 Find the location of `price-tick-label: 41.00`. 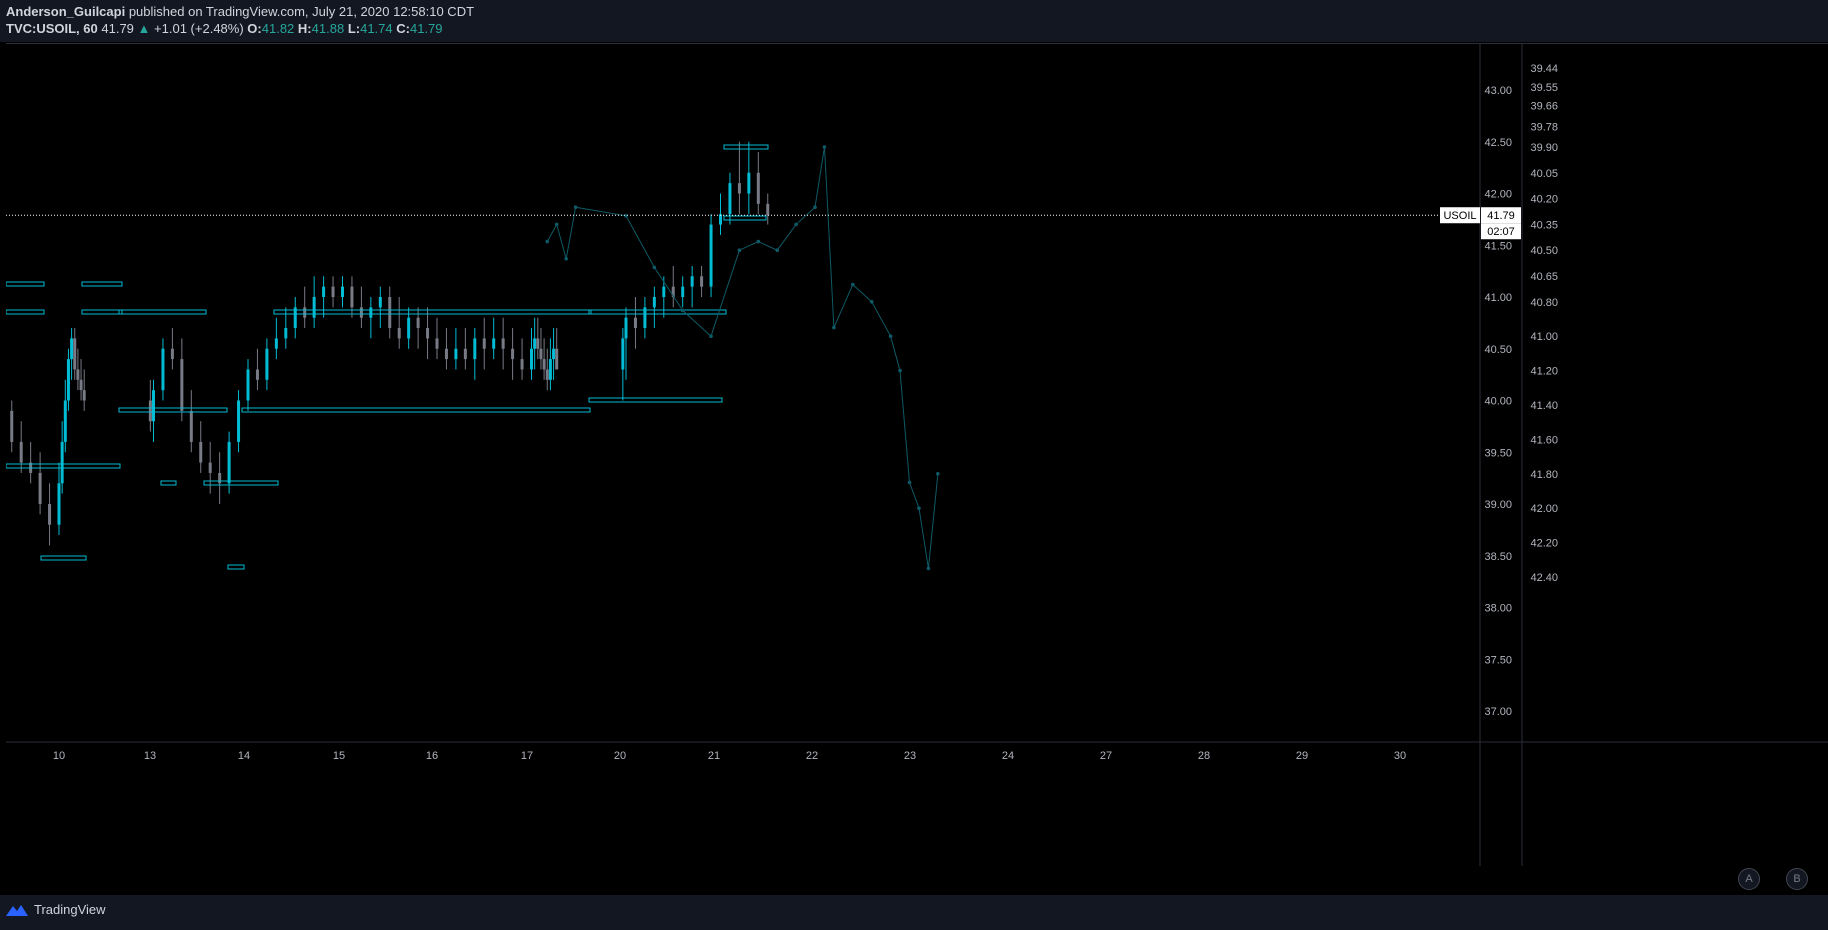

price-tick-label: 41.00 is located at coordinates (1498, 298).